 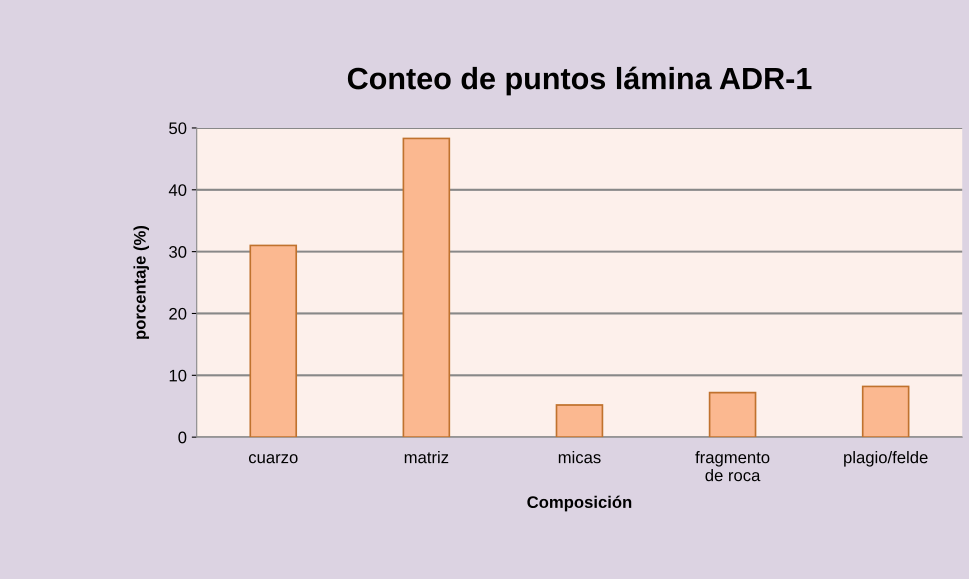 I want to click on y-tick-label: 20, so click(x=177, y=314).